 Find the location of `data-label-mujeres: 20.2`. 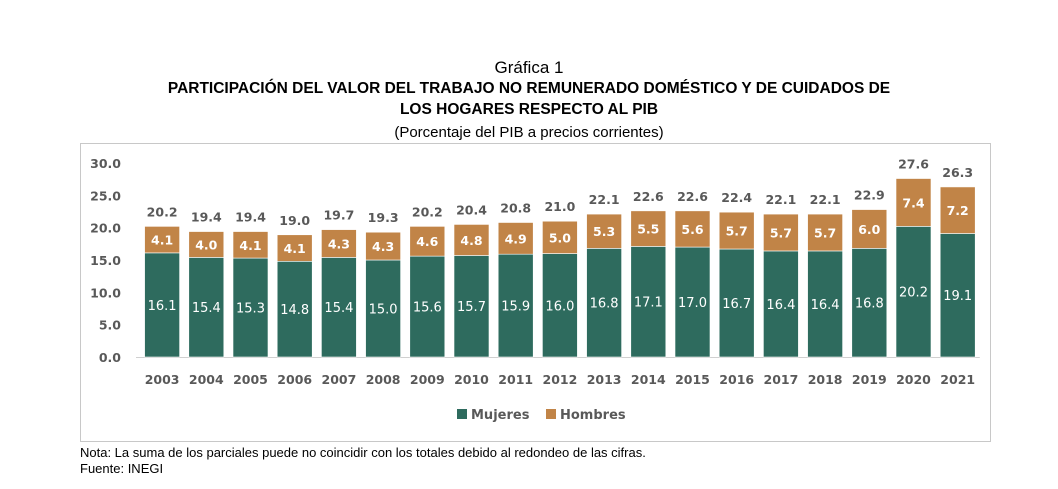

data-label-mujeres: 20.2 is located at coordinates (913, 293).